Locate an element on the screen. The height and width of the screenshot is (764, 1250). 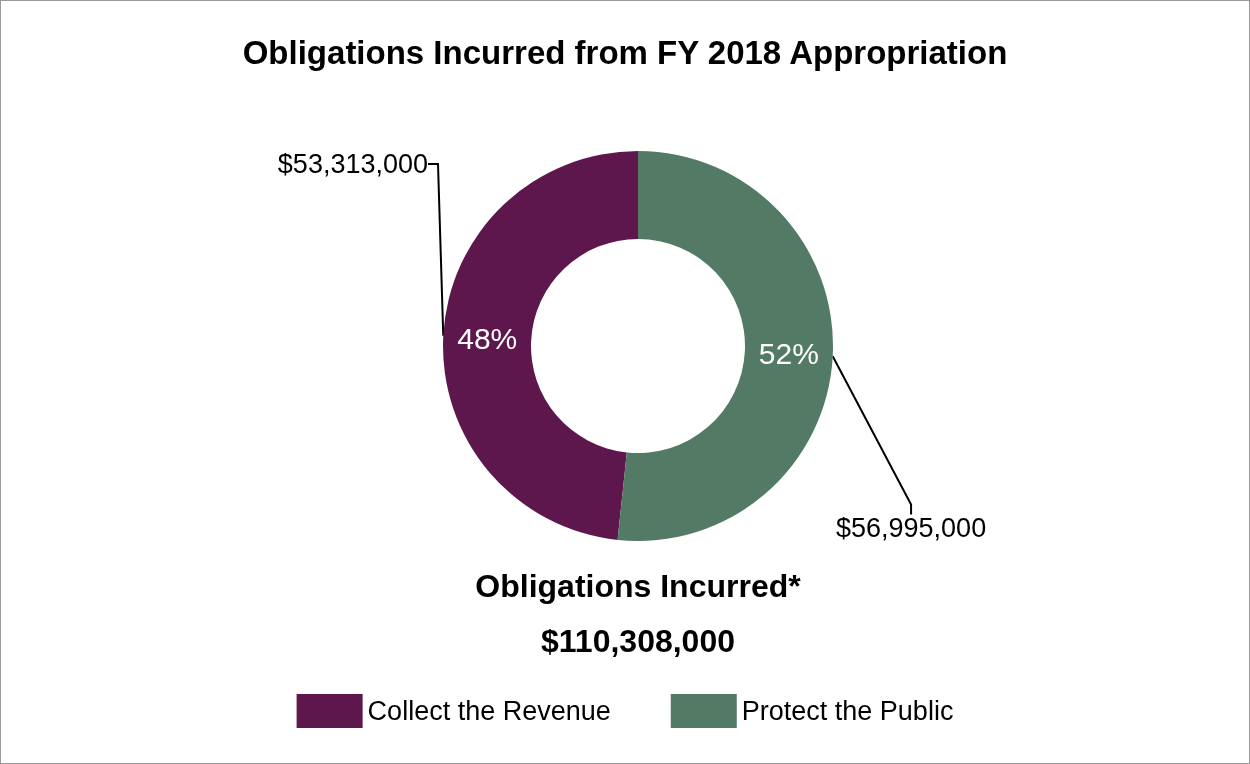
text: 52% is located at coordinates (788, 354).